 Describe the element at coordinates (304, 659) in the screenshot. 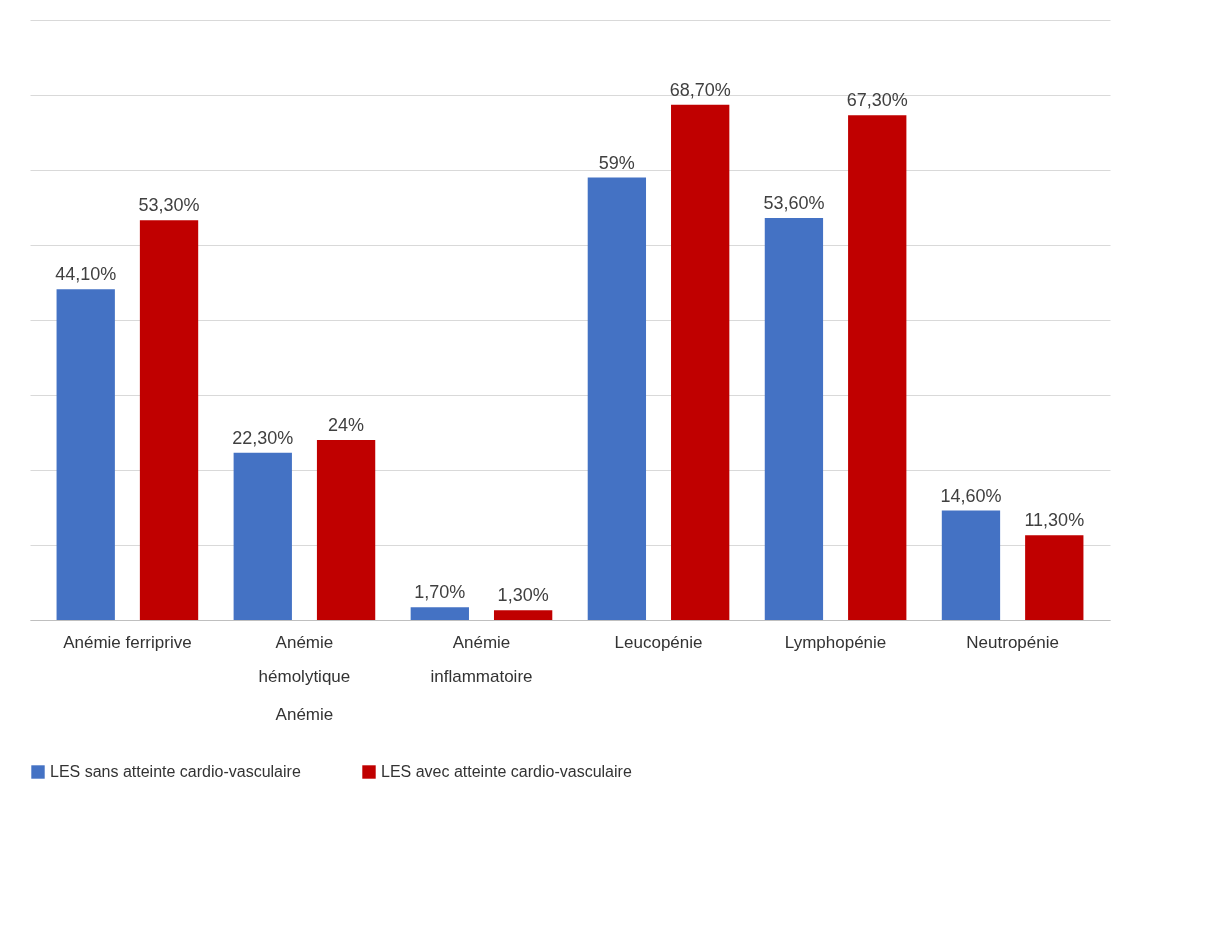

I see `x-tick-label: Anémie hémolytique` at that location.